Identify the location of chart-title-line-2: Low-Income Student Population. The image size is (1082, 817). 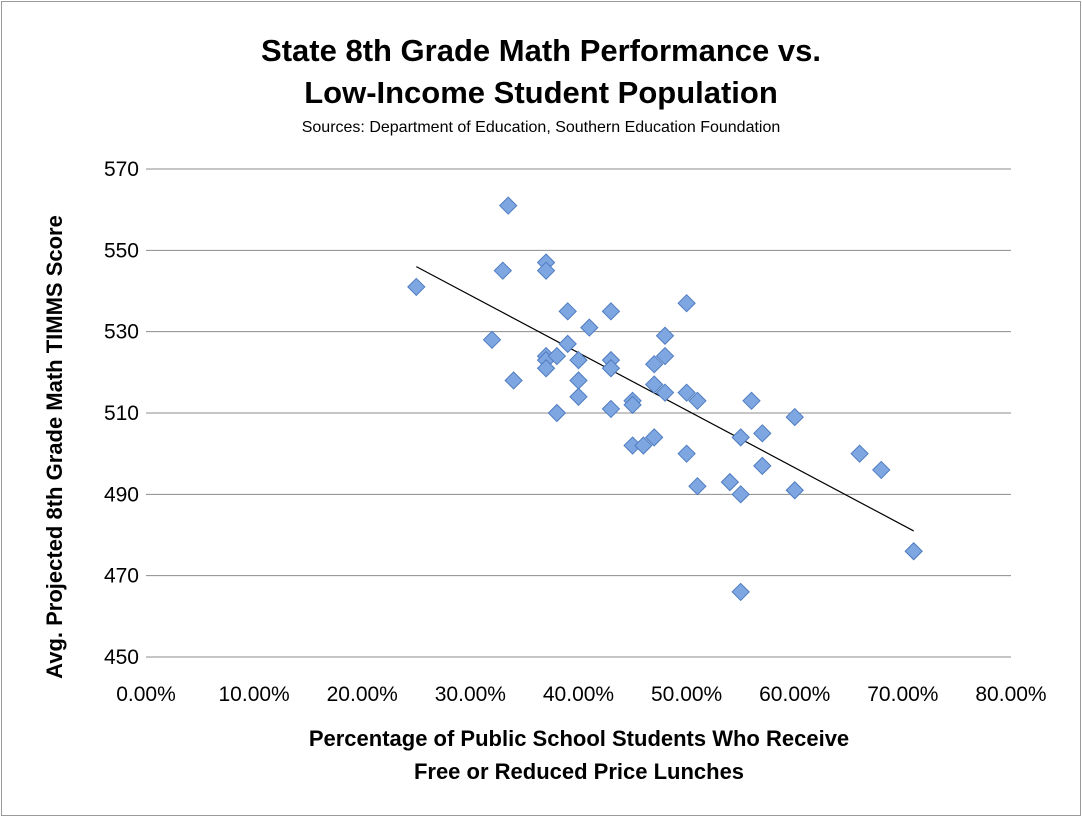
(541, 92).